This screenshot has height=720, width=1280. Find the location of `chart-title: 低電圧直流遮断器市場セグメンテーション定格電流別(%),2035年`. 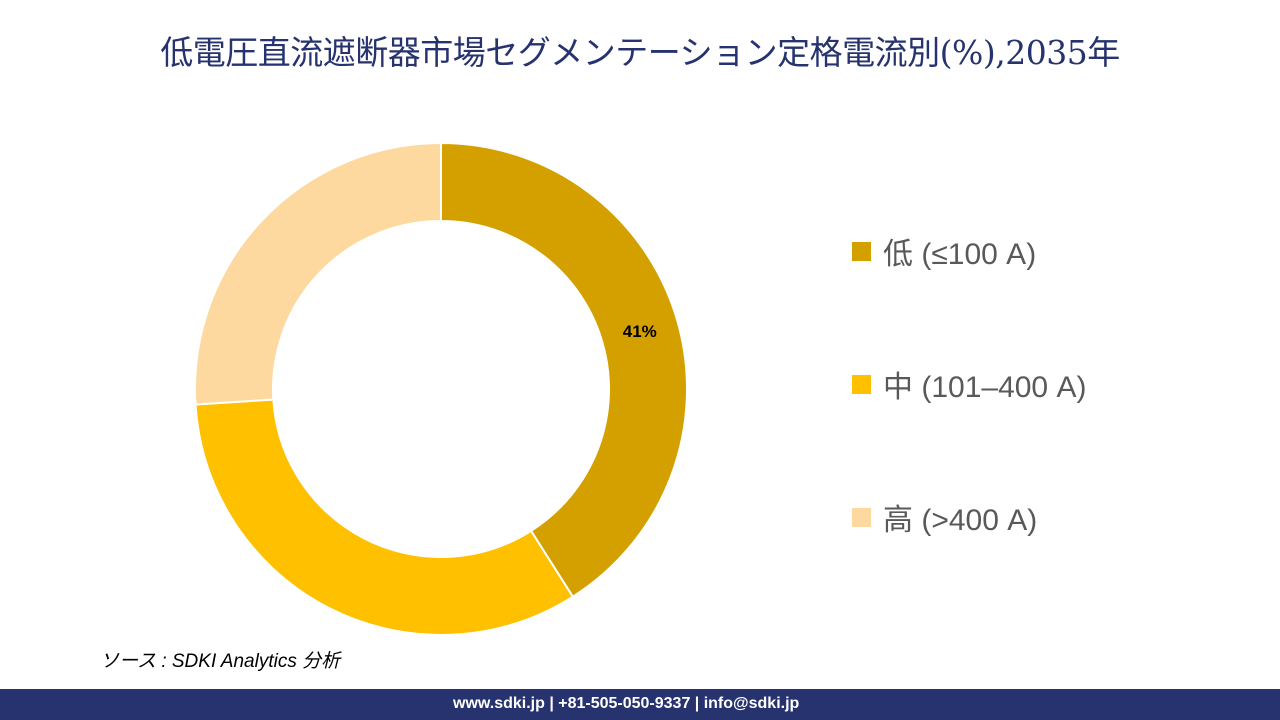

chart-title: 低電圧直流遮断器市場セグメンテーション定格電流別(%),2035年 is located at coordinates (640, 52).